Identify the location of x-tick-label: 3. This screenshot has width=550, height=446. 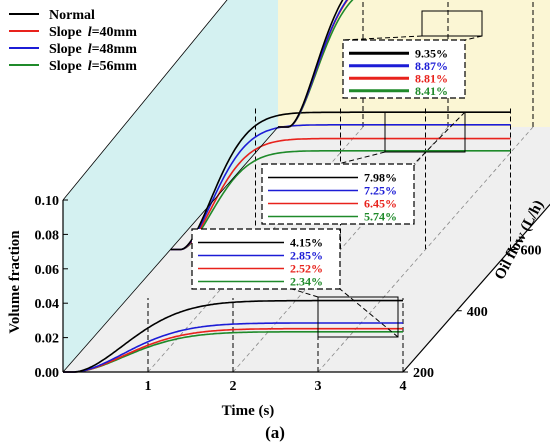
(318, 386).